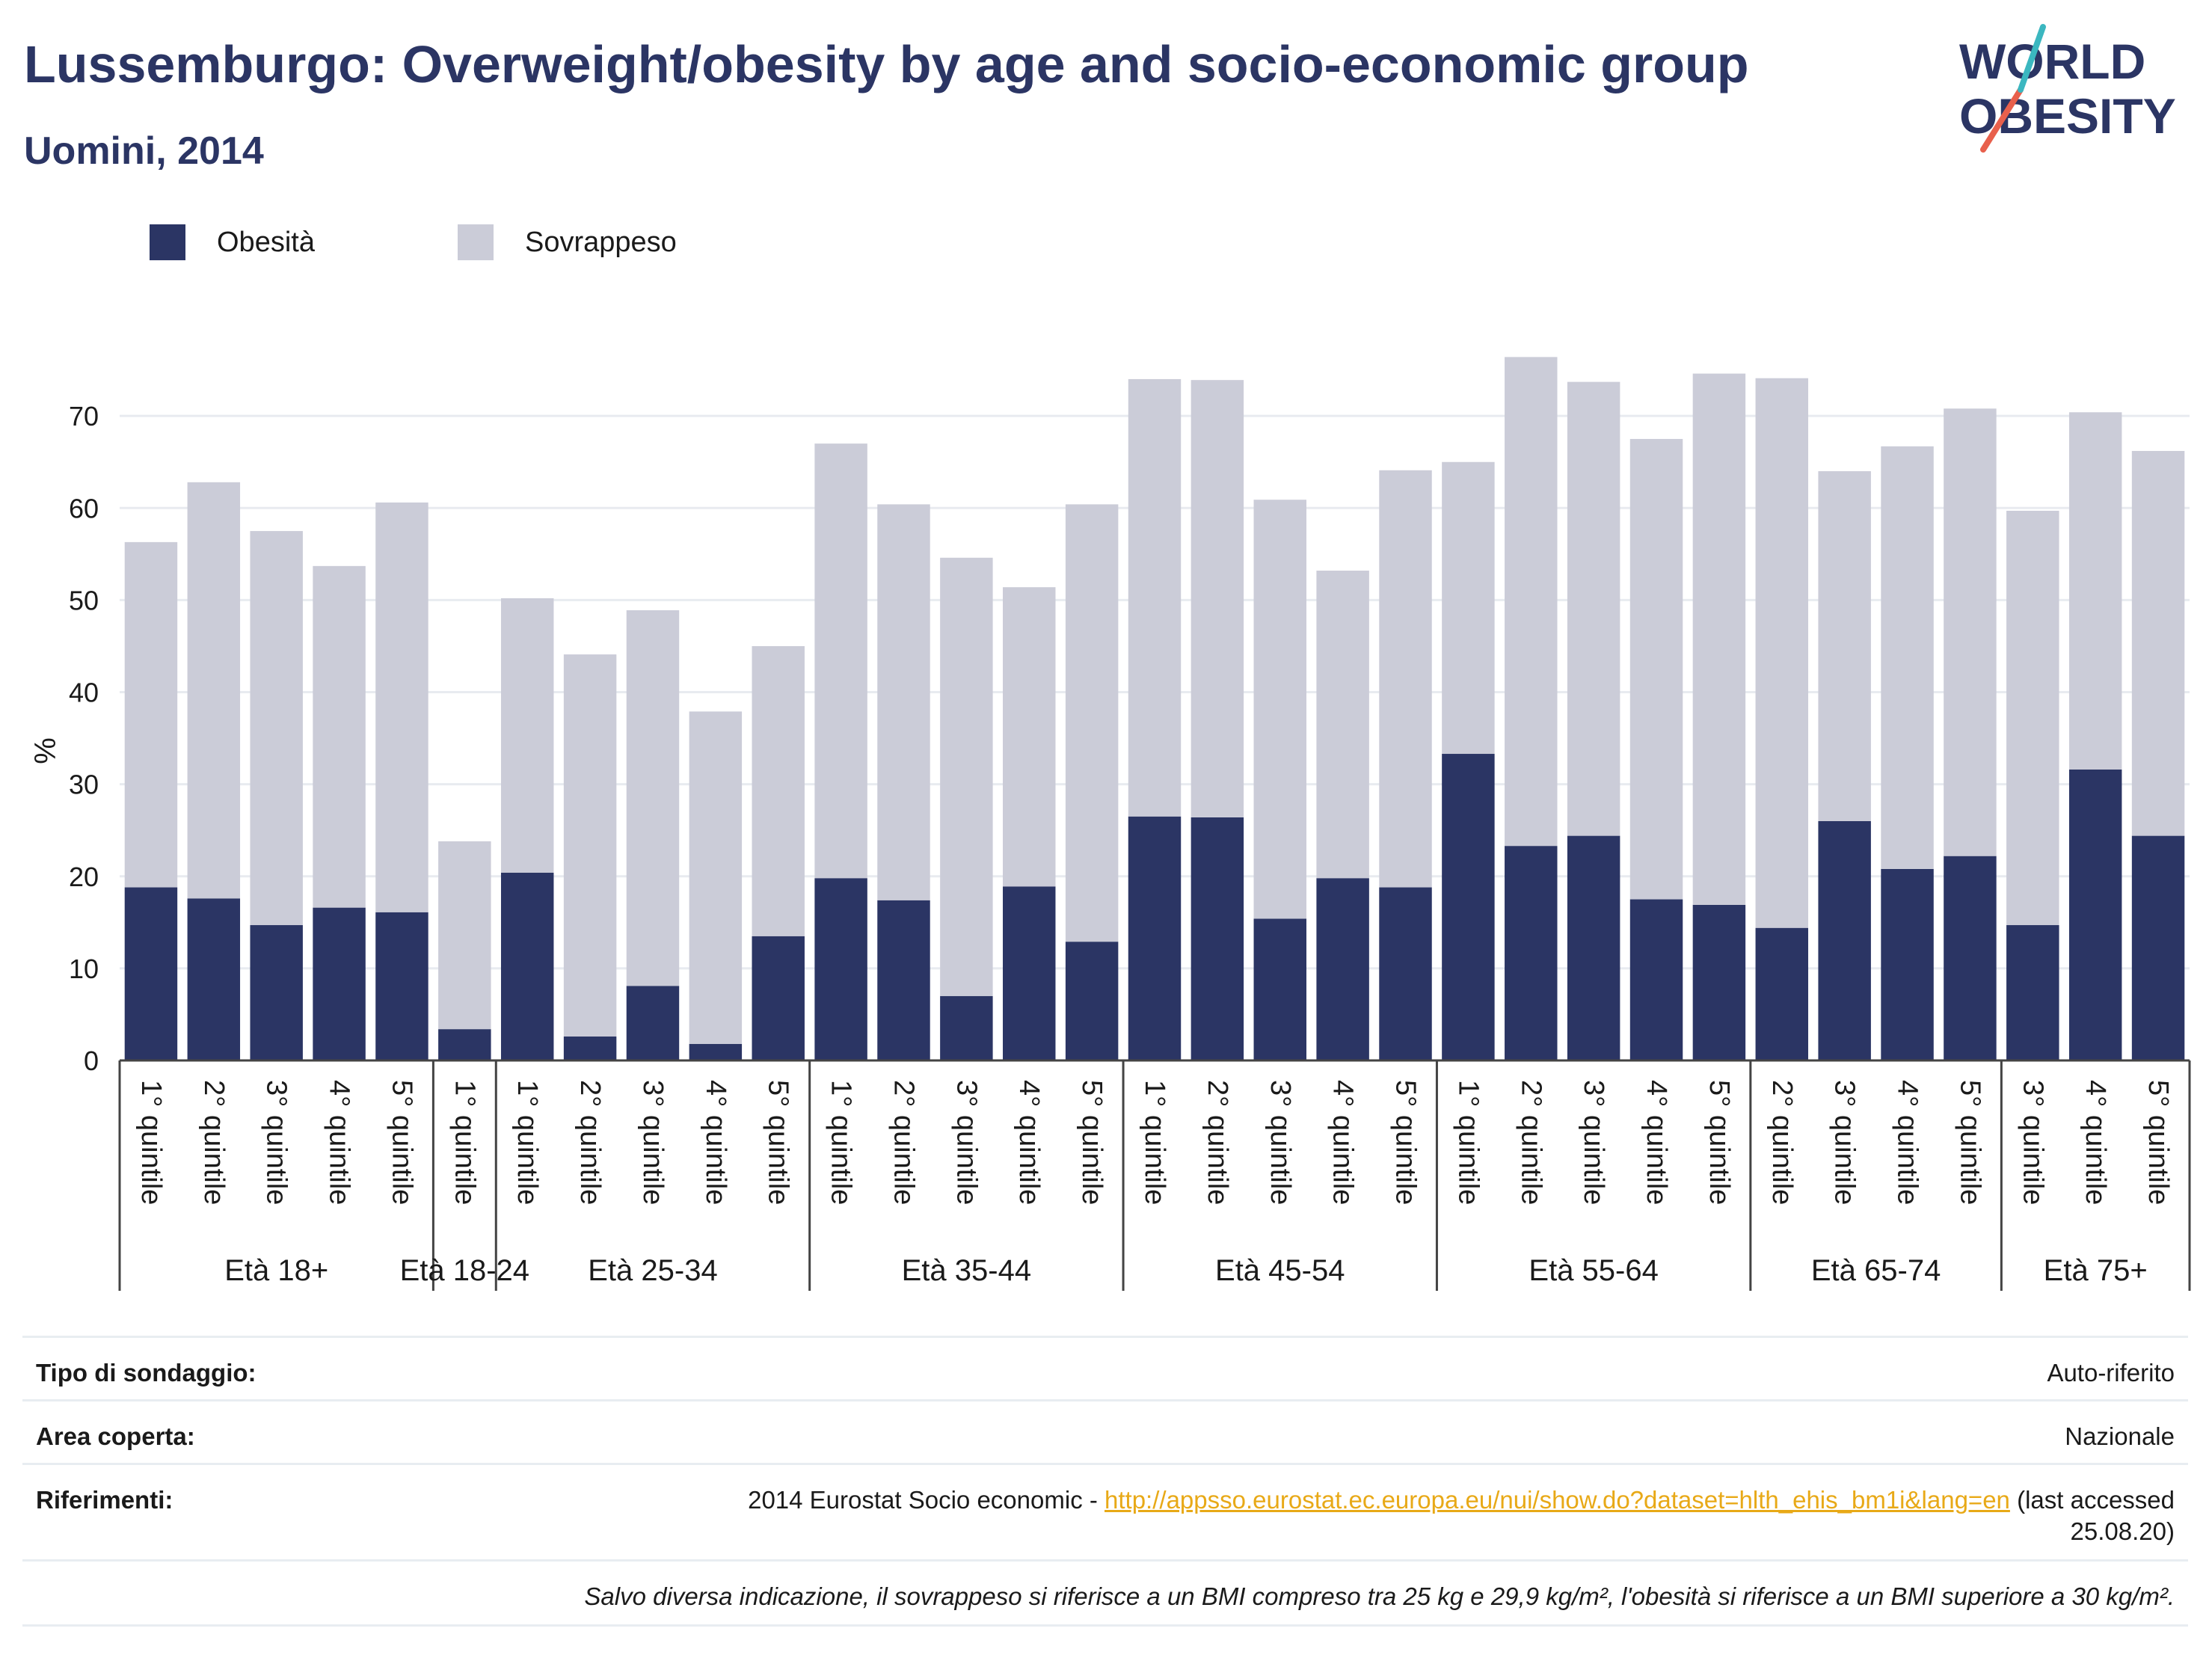 The height and width of the screenshot is (1655, 2212). I want to click on y-tick-label: 40, so click(84, 693).